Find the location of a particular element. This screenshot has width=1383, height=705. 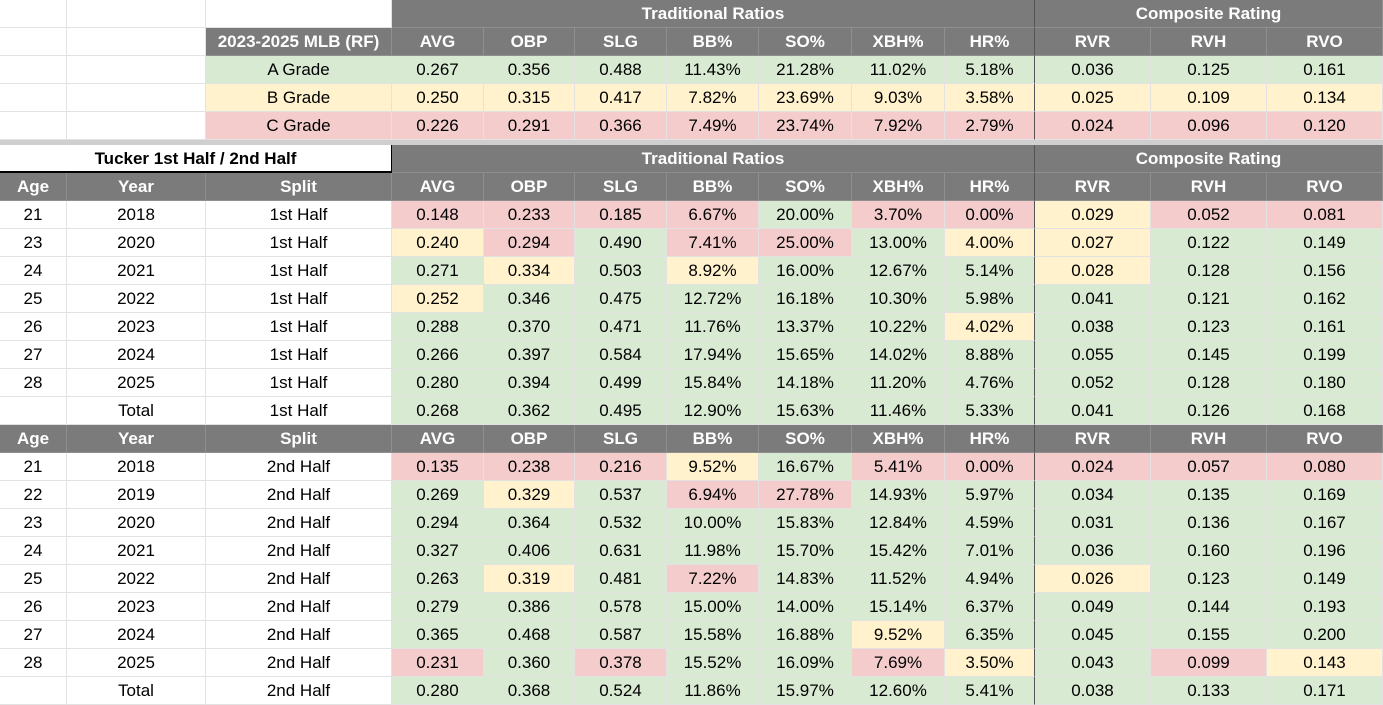

slg-cell: 0.499 is located at coordinates (621, 383).